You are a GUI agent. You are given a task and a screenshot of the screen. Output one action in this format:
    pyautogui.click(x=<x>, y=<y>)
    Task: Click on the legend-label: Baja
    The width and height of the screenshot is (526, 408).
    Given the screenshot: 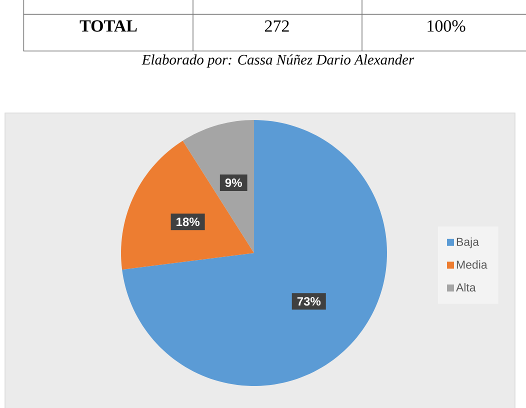 What is the action you would take?
    pyautogui.click(x=467, y=242)
    